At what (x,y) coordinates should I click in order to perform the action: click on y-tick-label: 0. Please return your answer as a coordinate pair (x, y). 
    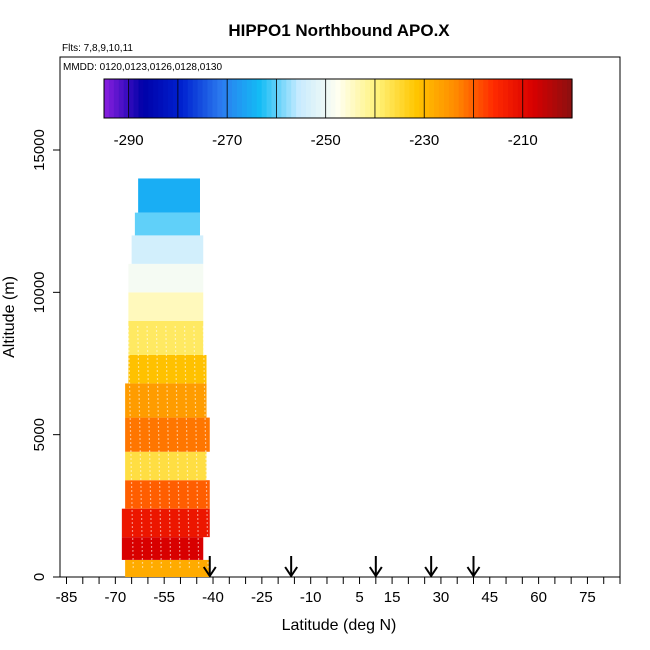
    Looking at the image, I should click on (39, 577).